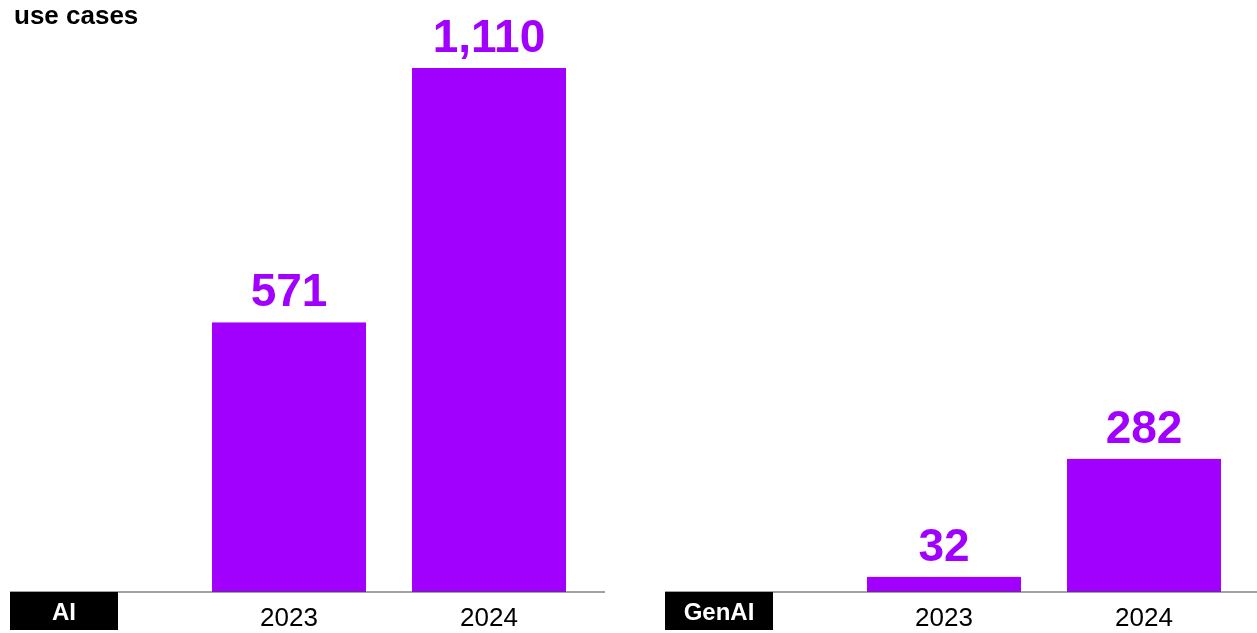  What do you see at coordinates (289, 290) in the screenshot?
I see `data-label: 571` at bounding box center [289, 290].